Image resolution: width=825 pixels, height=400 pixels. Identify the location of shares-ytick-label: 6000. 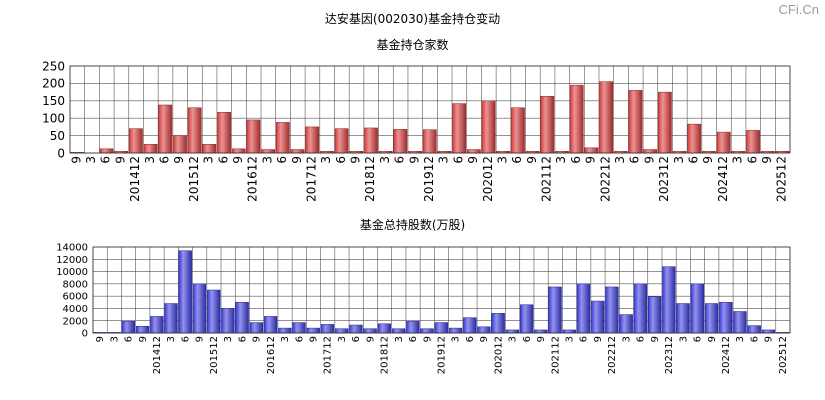
(75, 297).